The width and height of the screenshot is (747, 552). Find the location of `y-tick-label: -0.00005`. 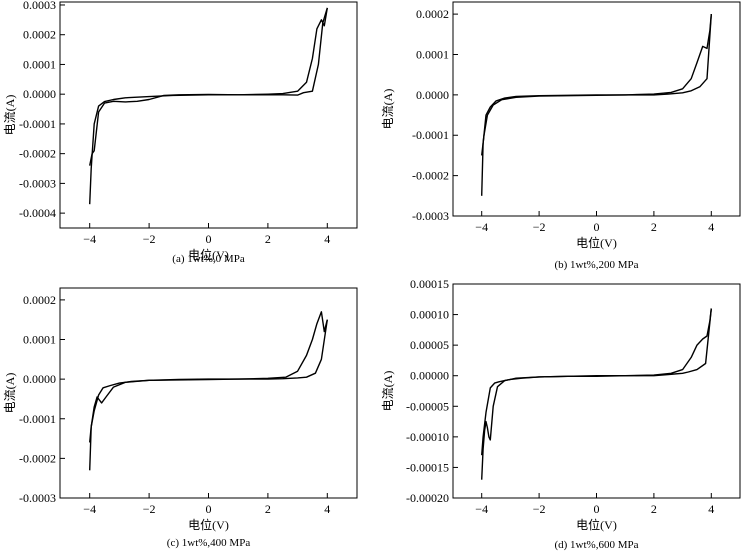

y-tick-label: -0.00005 is located at coordinates (427, 406).